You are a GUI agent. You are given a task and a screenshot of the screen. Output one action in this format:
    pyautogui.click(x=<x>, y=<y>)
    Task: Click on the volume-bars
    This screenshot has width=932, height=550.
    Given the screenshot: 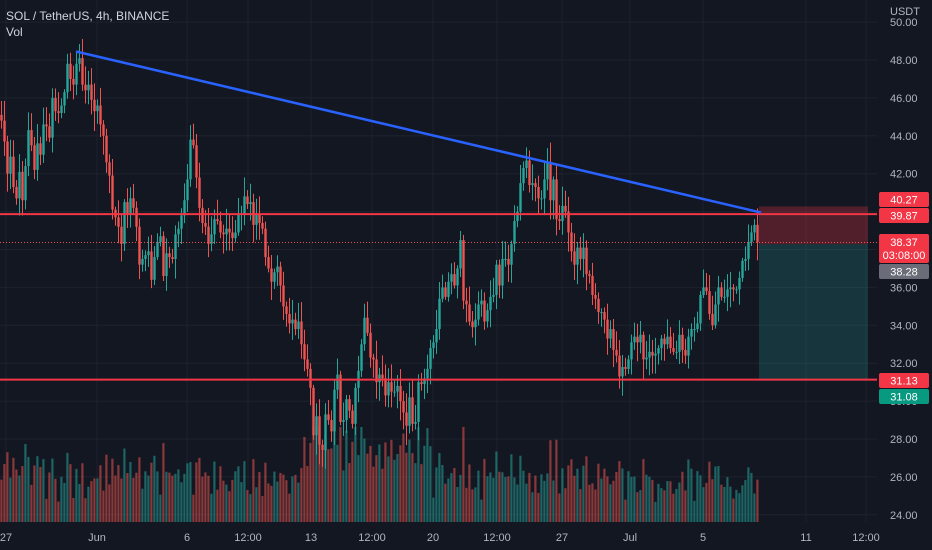 What is the action you would take?
    pyautogui.click(x=379, y=474)
    